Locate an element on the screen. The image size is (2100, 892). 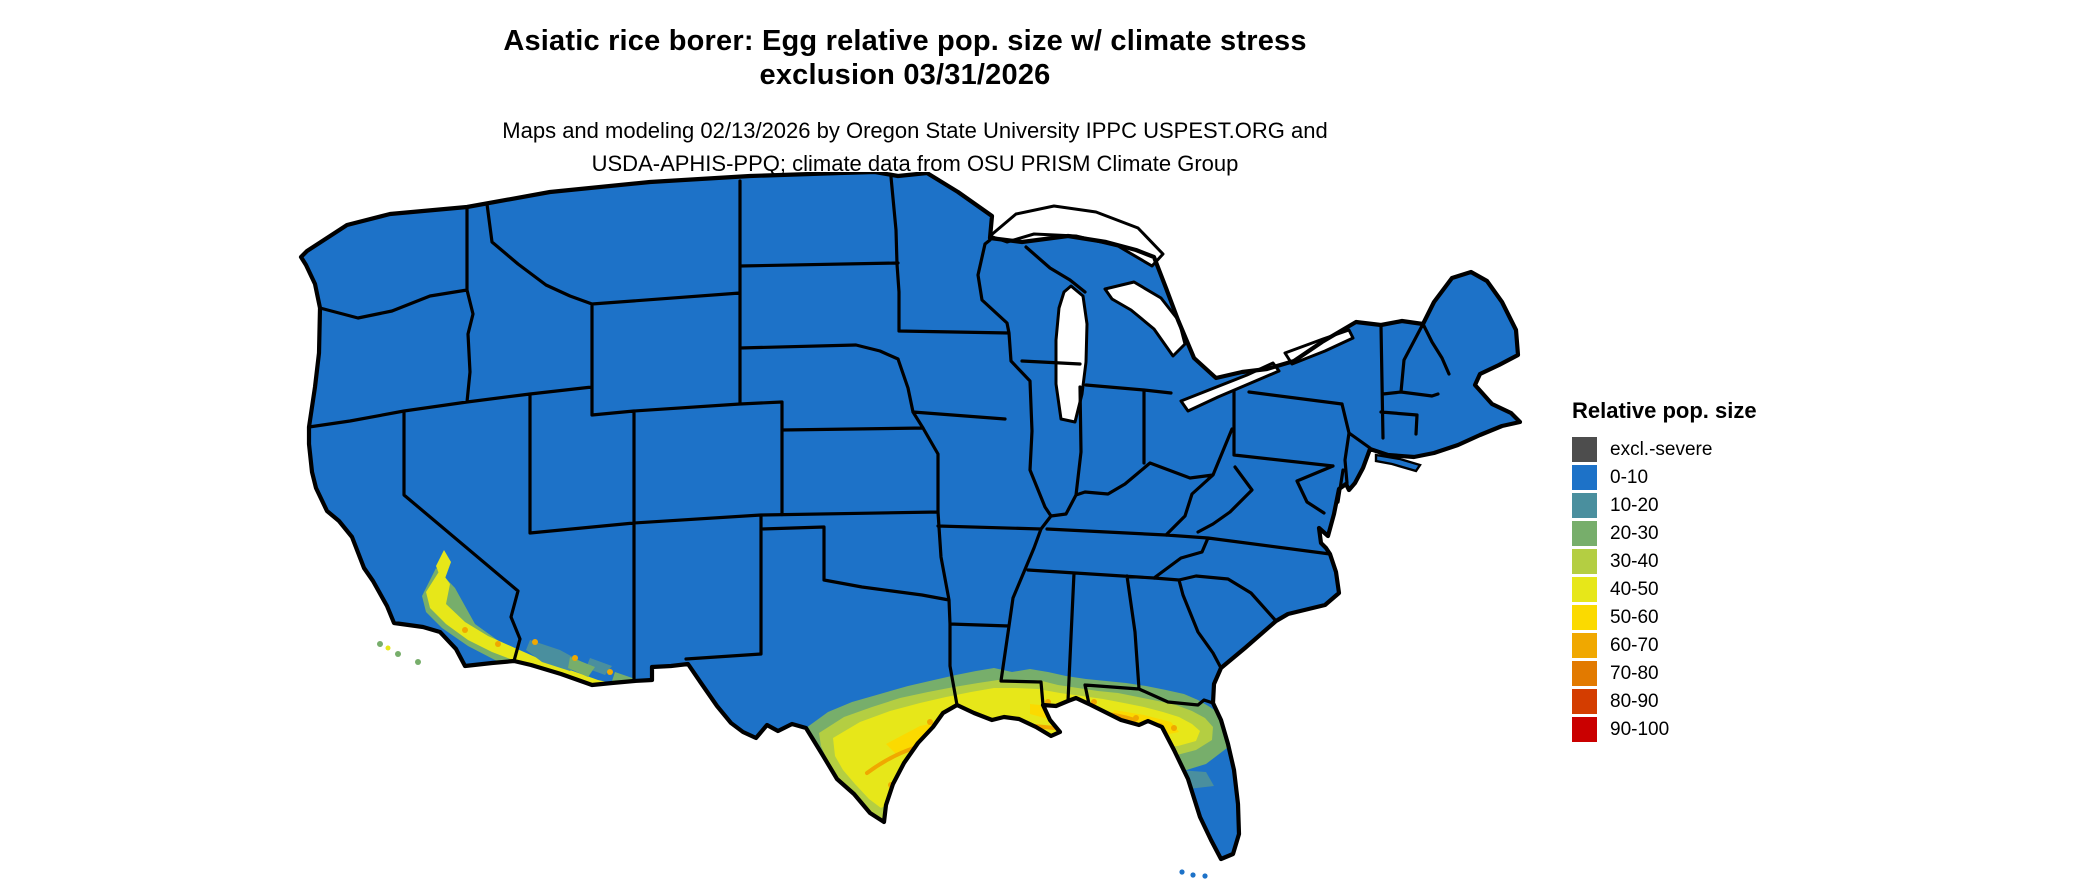
legend-title: Relative pop. size is located at coordinates (1664, 410).